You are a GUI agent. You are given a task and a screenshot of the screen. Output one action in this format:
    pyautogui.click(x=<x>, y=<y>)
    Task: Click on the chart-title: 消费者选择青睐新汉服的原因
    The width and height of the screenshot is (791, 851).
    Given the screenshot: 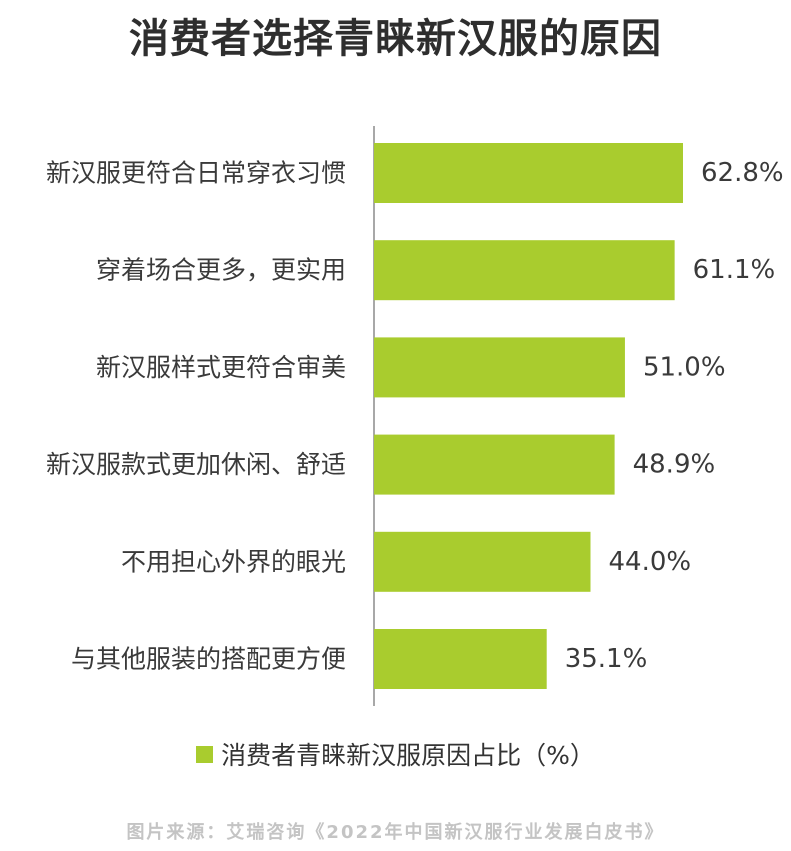 What is the action you would take?
    pyautogui.click(x=395, y=39)
    